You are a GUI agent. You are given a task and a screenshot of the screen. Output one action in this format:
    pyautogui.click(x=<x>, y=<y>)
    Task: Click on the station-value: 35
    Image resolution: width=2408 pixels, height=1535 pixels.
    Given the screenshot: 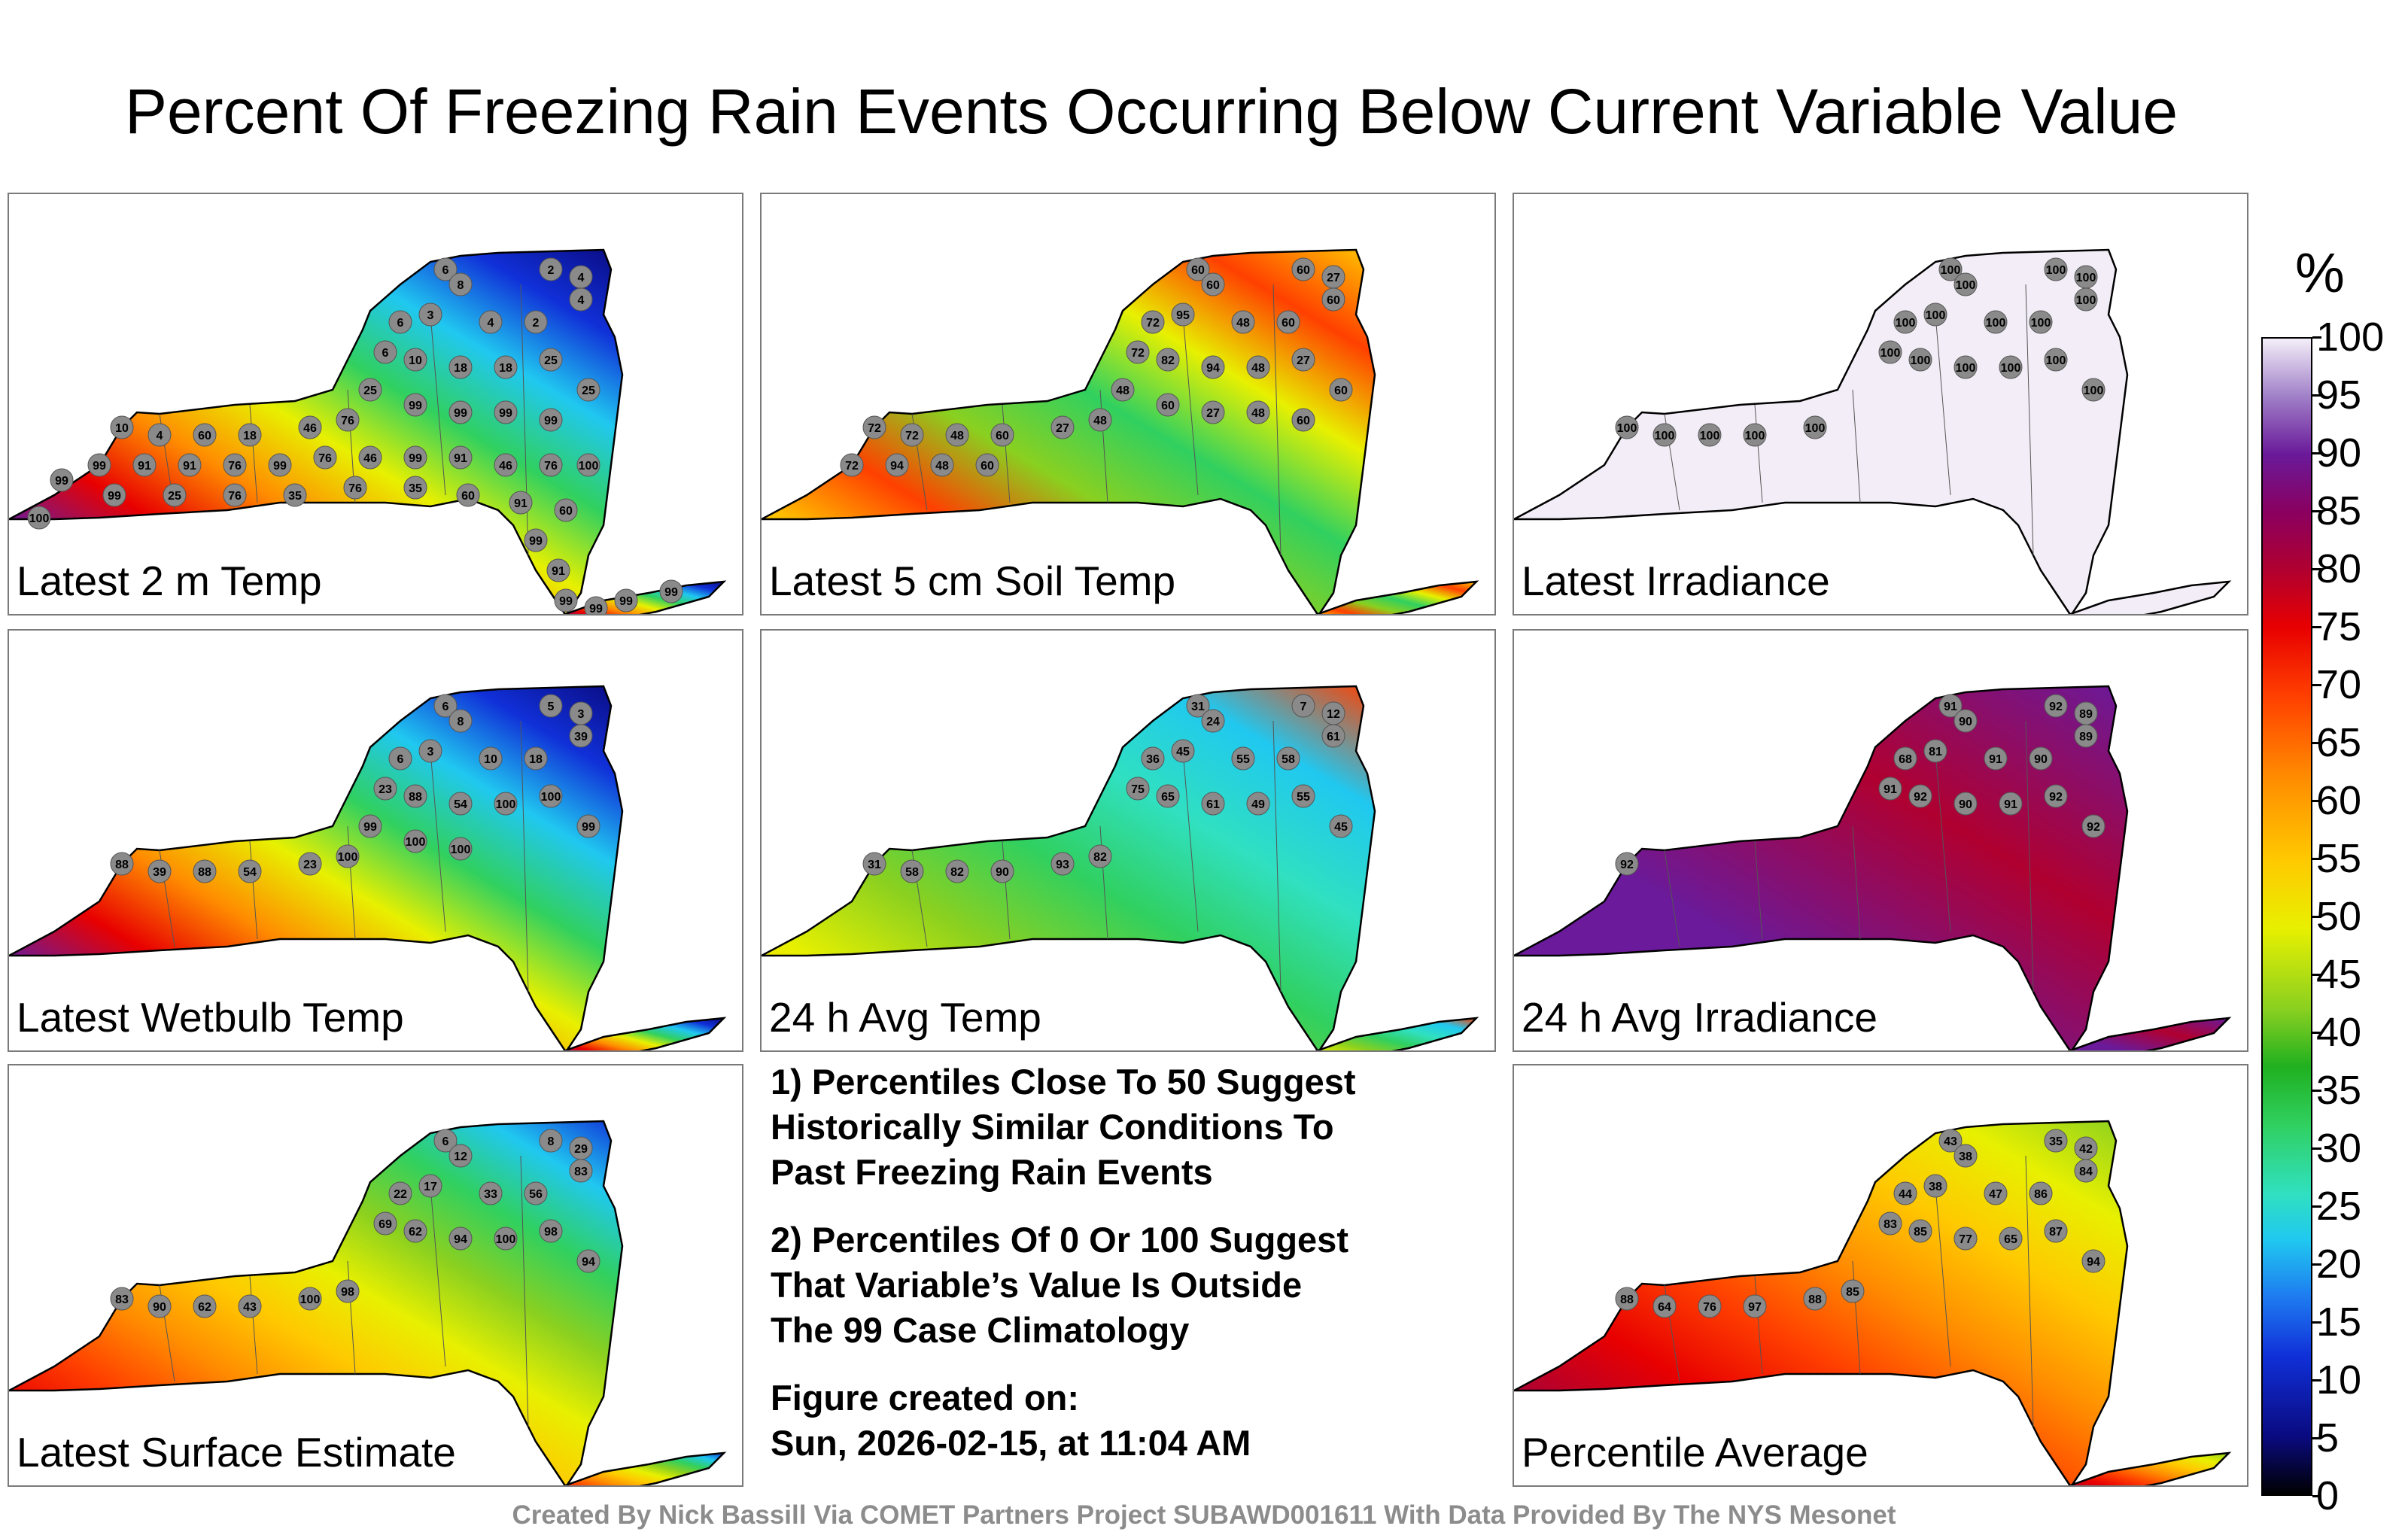 What is the action you would take?
    pyautogui.click(x=415, y=488)
    